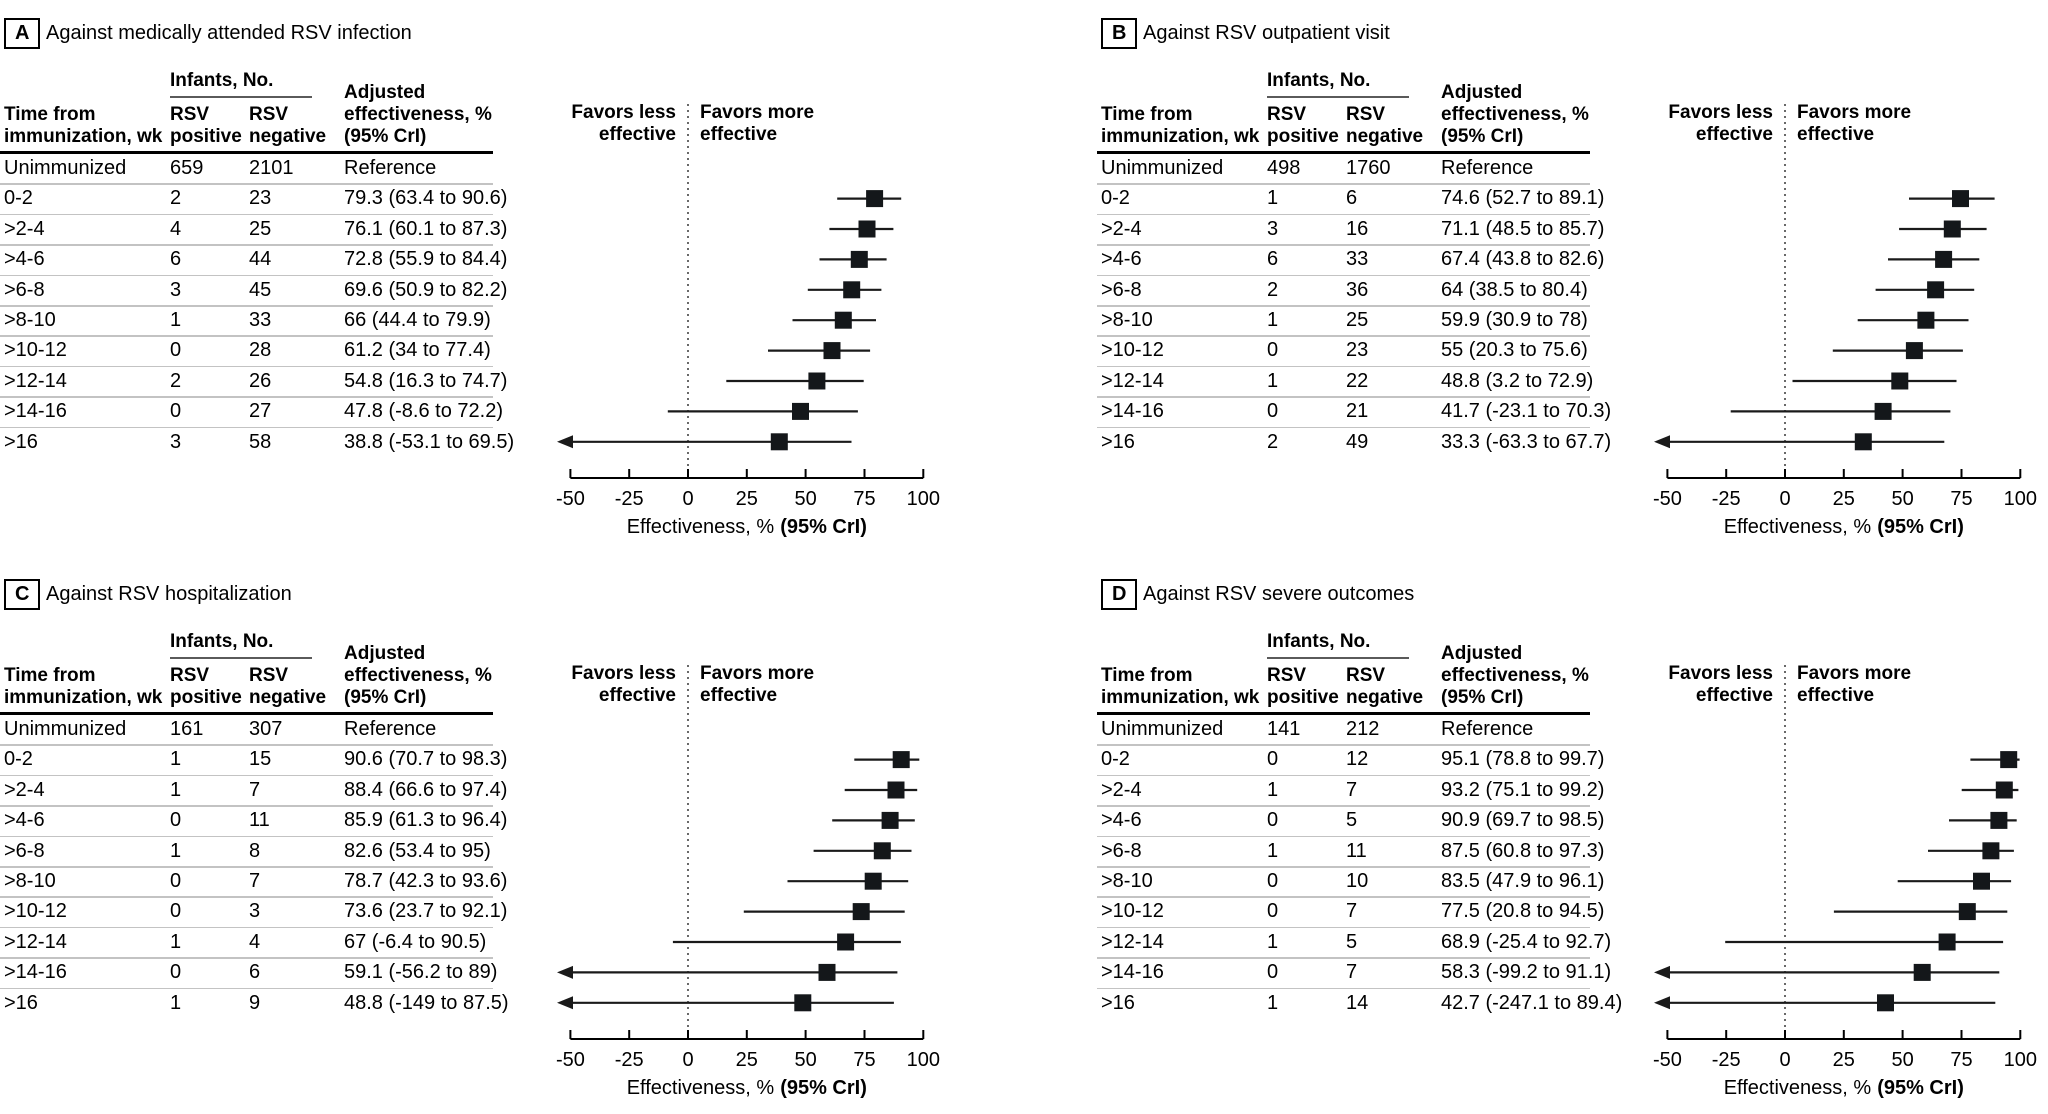 The height and width of the screenshot is (1114, 2048). I want to click on cell-effectiveness: 71.1 (48.5 to 85.7), so click(1523, 228).